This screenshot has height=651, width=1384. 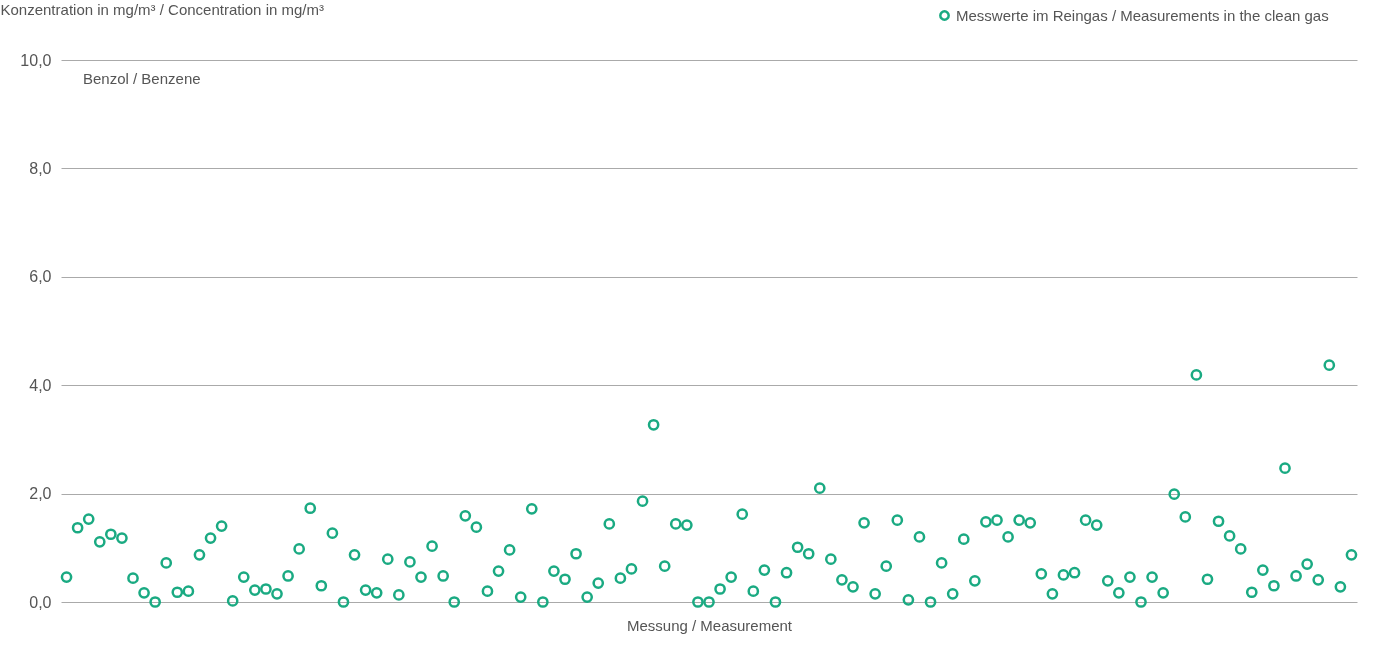 What do you see at coordinates (40, 168) in the screenshot?
I see `y-tick-label: 8,0` at bounding box center [40, 168].